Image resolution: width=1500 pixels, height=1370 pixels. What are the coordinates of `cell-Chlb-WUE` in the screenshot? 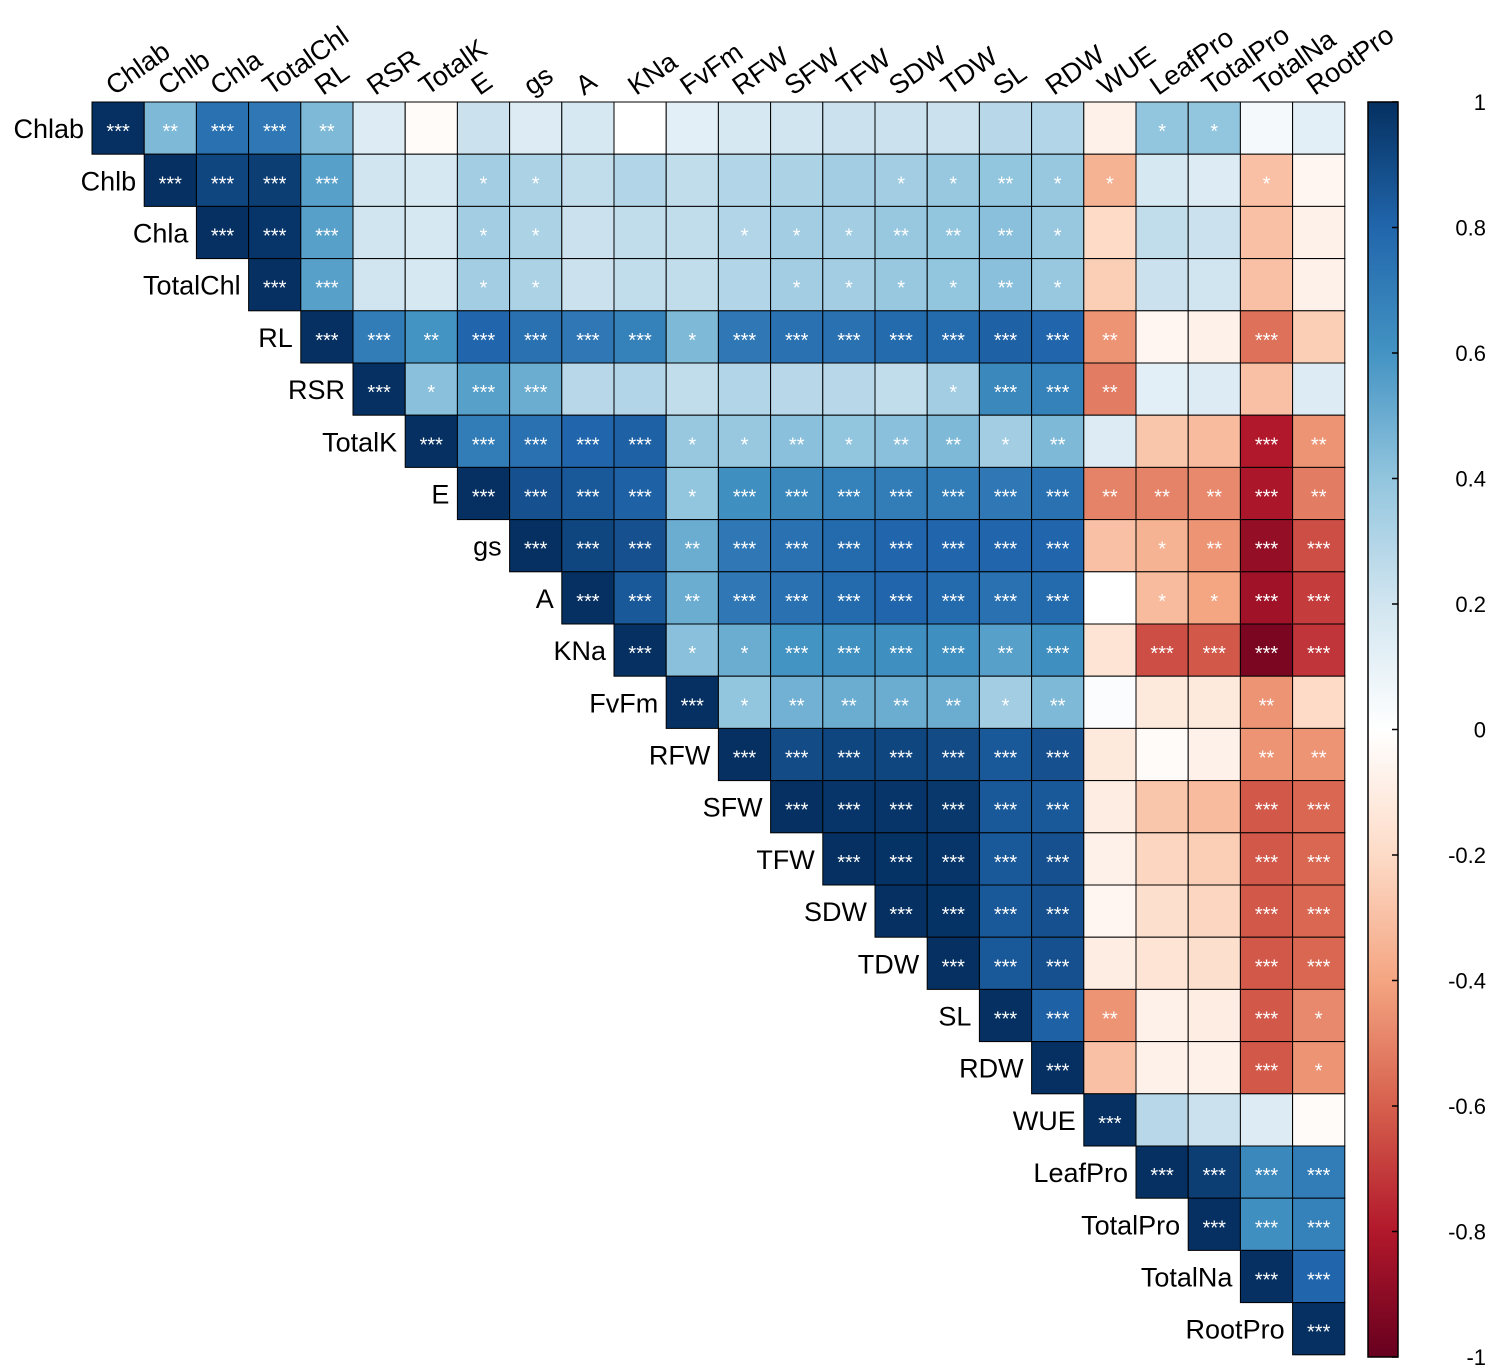 It's located at (1110, 180).